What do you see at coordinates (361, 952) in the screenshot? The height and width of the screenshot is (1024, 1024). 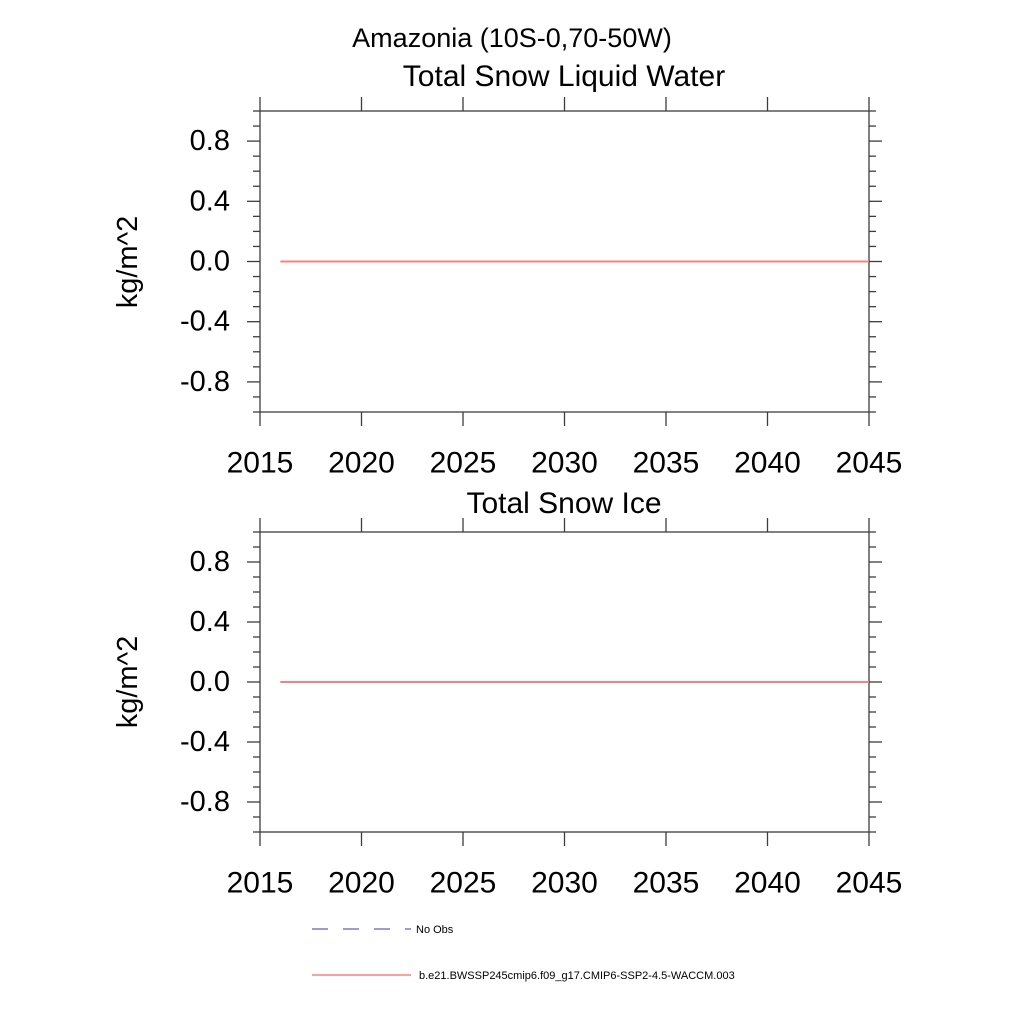 I see `legend` at bounding box center [361, 952].